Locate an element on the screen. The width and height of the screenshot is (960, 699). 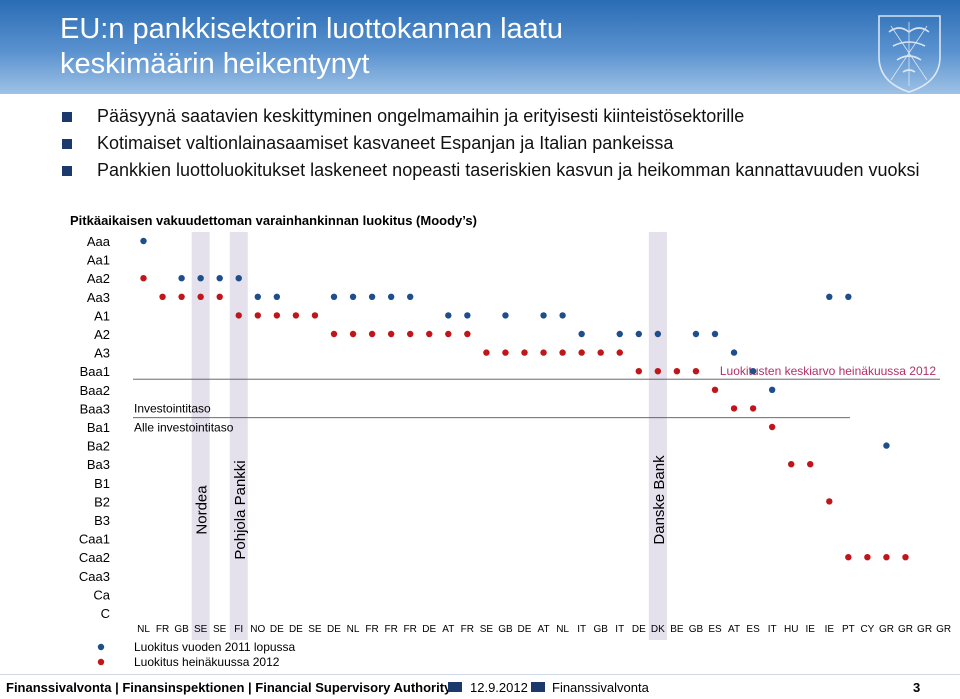
y-tick-label: Ba3 is located at coordinates (98, 464).